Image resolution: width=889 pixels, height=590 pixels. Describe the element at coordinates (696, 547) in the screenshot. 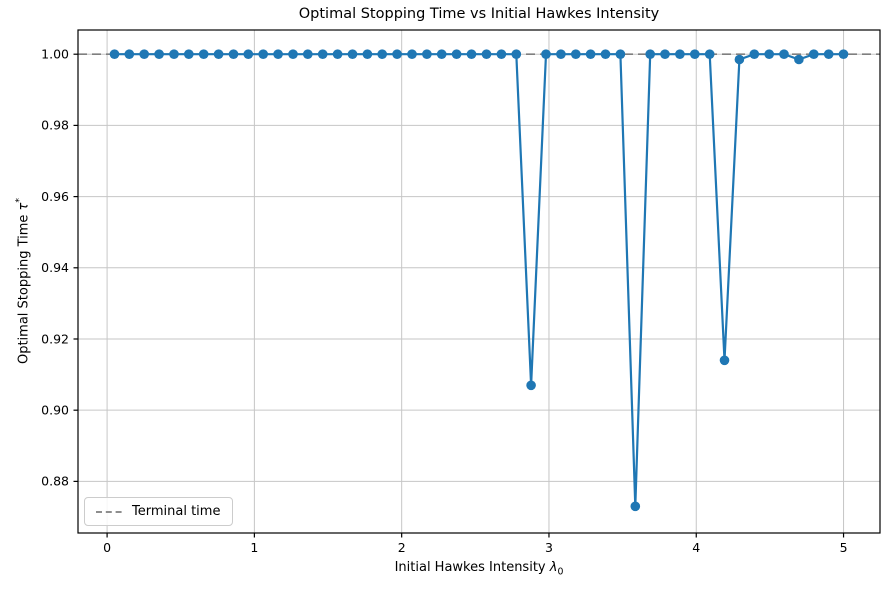

I see `x-tick-label: 4` at that location.